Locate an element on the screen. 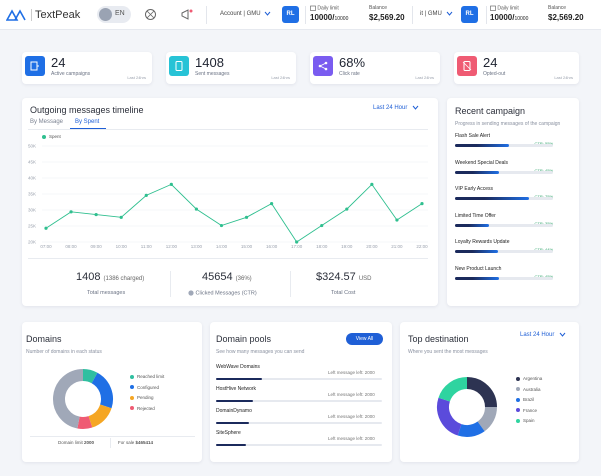 This screenshot has height=476, width=601. pool-name: SiteSphere is located at coordinates (228, 433).